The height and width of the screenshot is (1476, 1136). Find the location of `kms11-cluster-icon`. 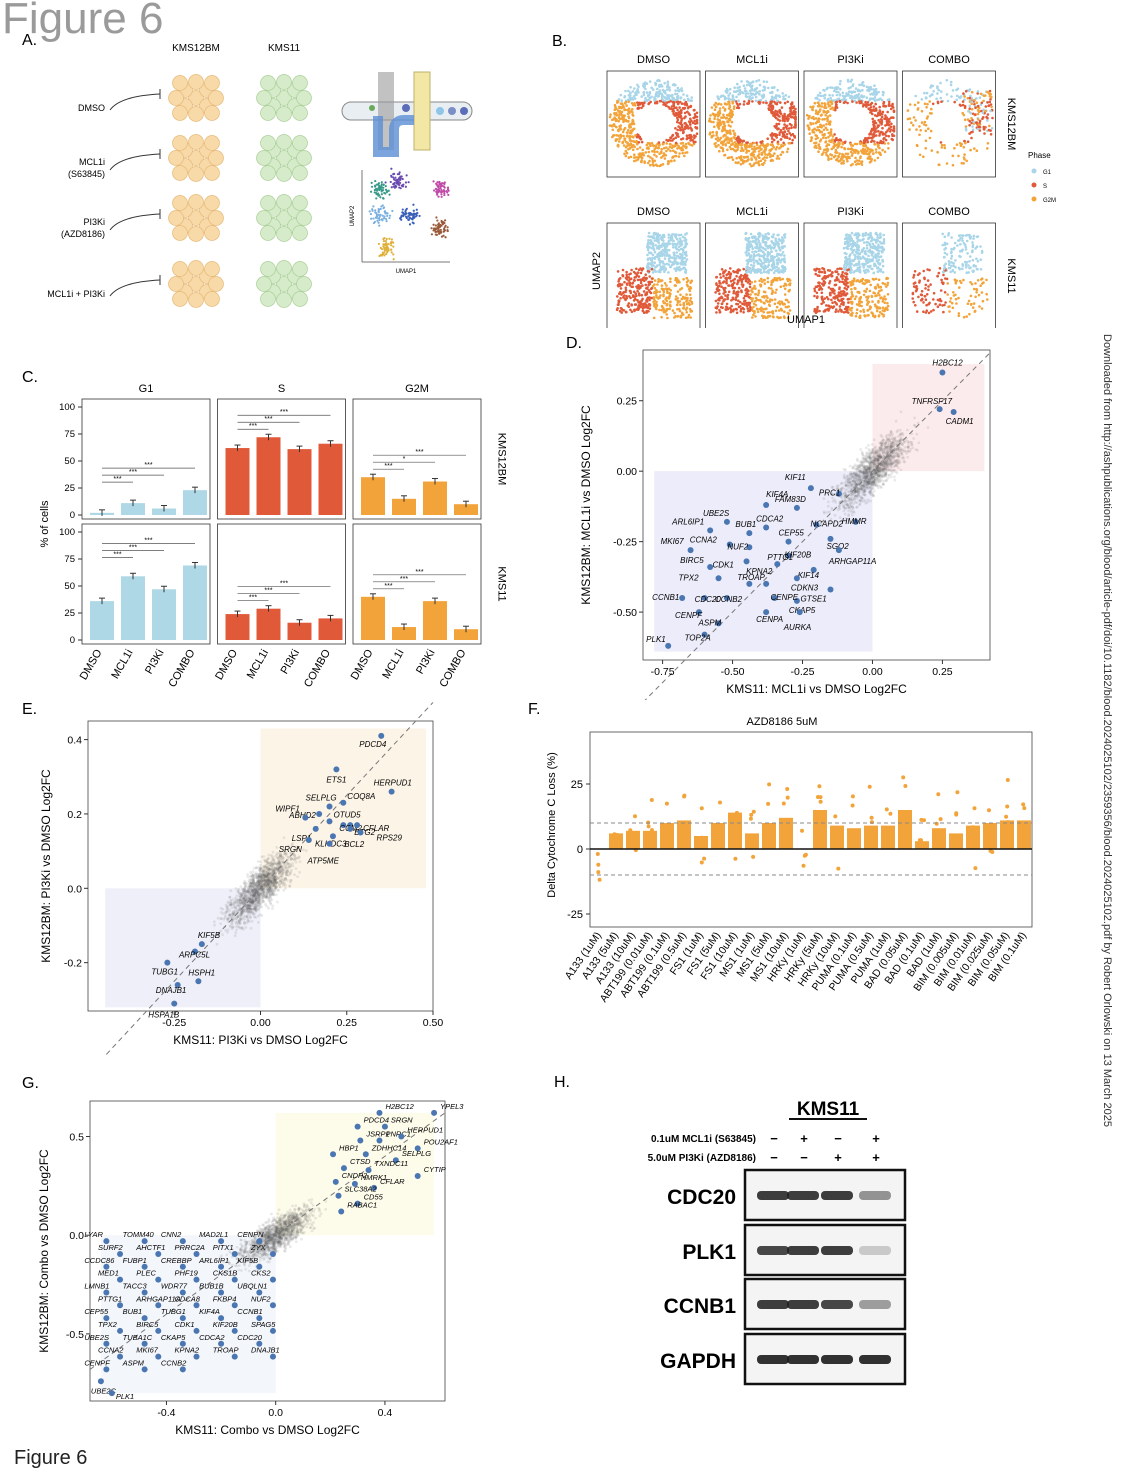

kms11-cluster-icon is located at coordinates (284, 284).